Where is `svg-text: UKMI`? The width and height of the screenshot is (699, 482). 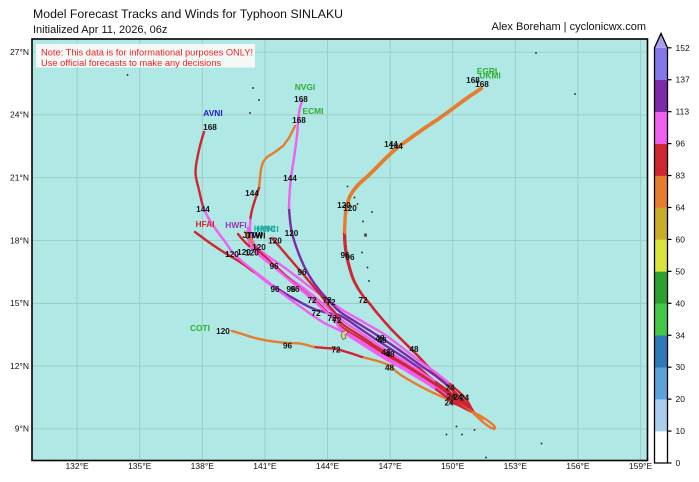
svg-text: UKMI is located at coordinates (489, 75).